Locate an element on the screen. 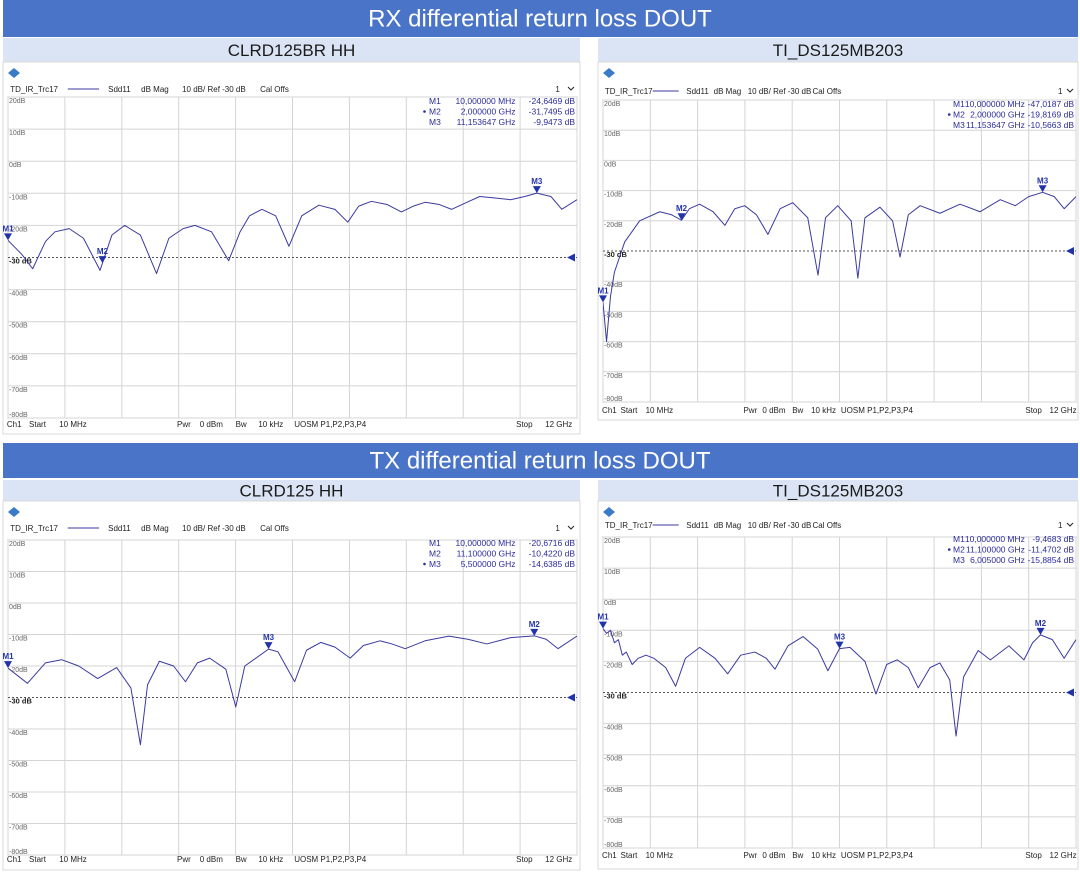  marker-x: 6,005000 GHz is located at coordinates (997, 560).